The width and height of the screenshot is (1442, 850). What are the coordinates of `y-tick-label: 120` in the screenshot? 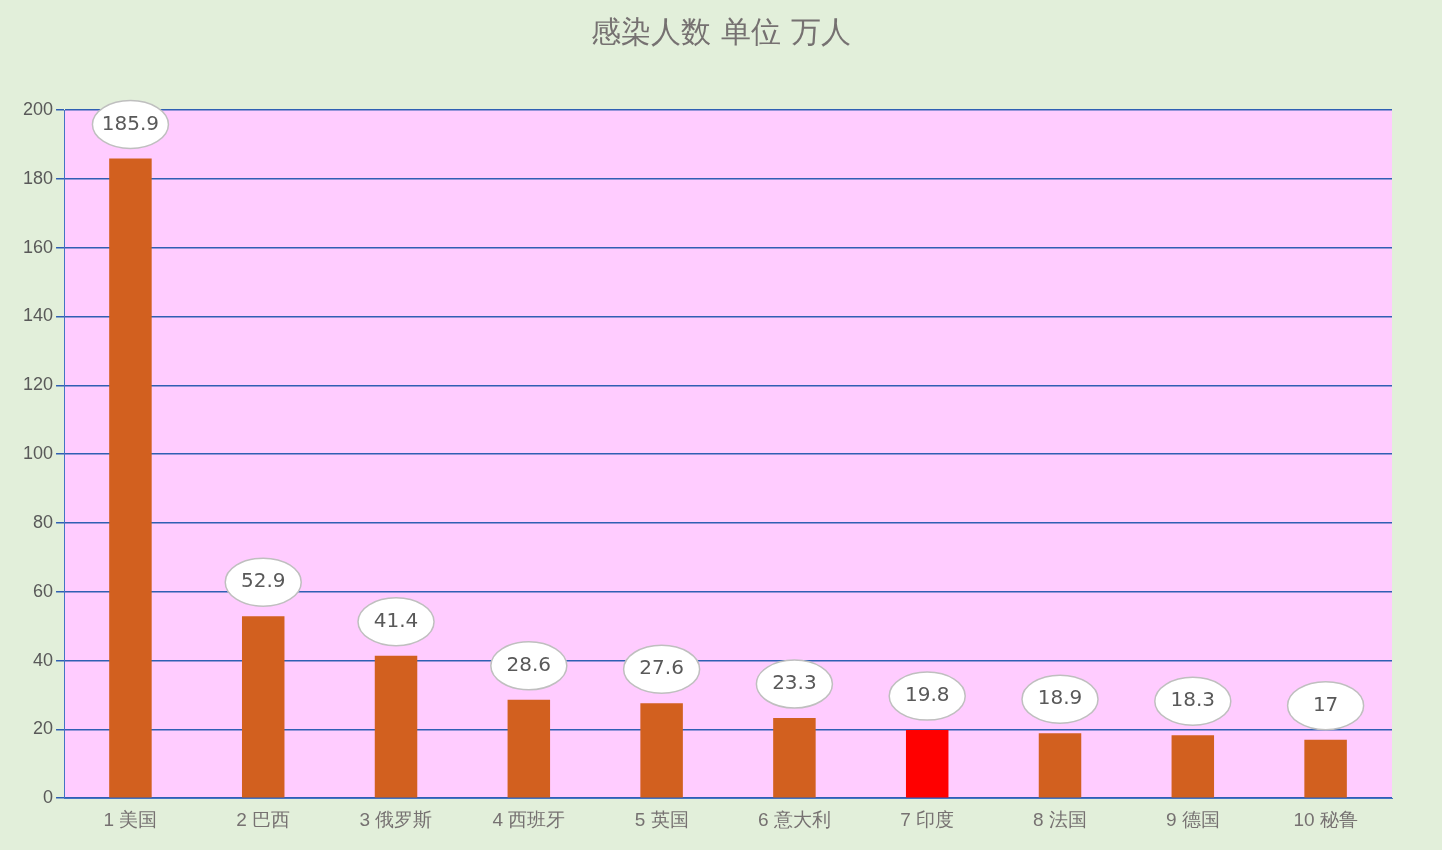 It's located at (38, 384).